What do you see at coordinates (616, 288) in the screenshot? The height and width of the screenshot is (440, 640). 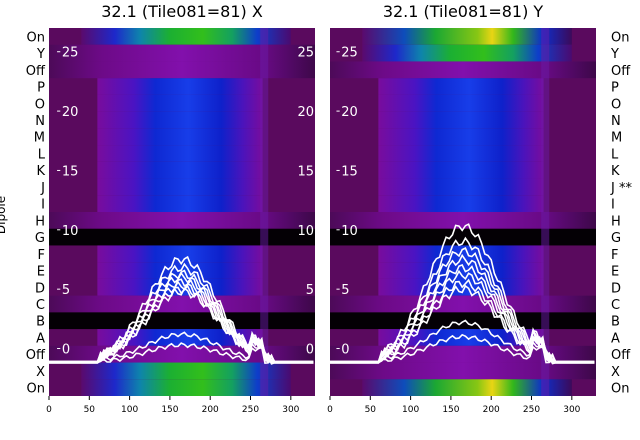 I see `dipole-row-label: D` at bounding box center [616, 288].